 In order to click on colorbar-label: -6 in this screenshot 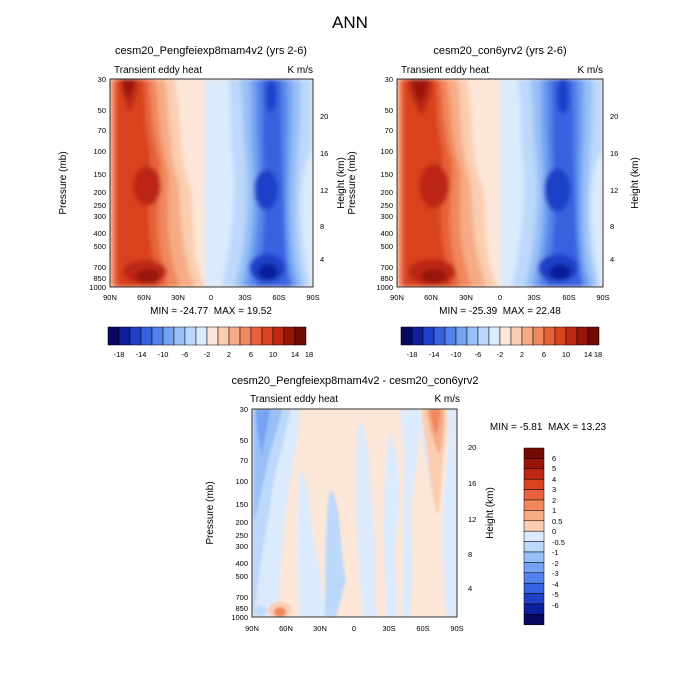, I will do `click(478, 354)`.